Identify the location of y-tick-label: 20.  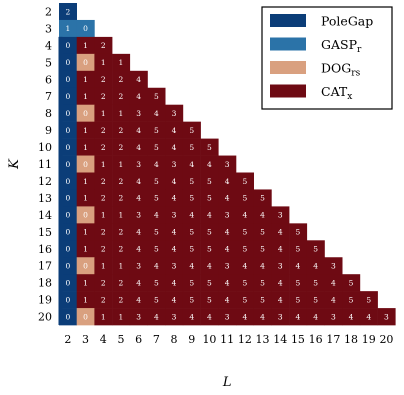
(45, 317).